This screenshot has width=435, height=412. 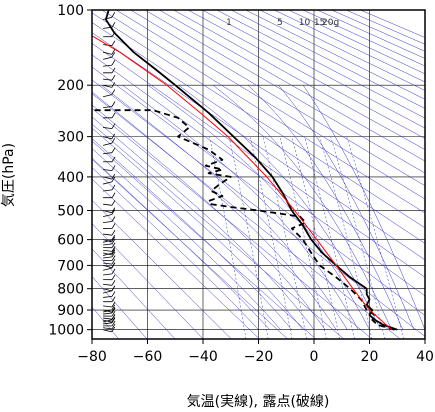 What do you see at coordinates (66, 331) in the screenshot?
I see `y-tick-label: 1000` at bounding box center [66, 331].